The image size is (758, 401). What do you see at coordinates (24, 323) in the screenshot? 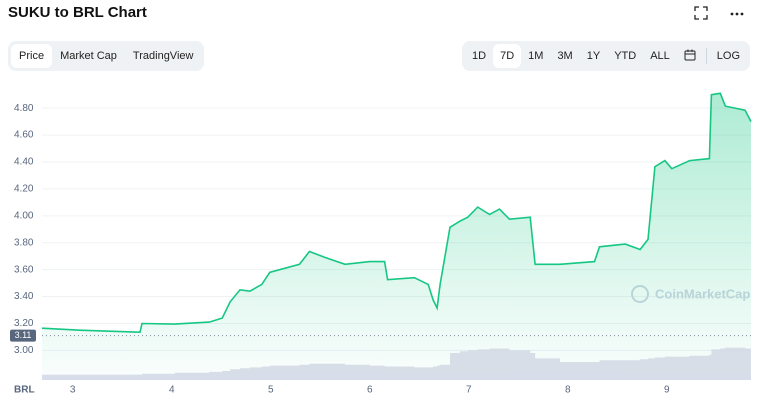
I see `y-tick-label: 3.20` at bounding box center [24, 323].